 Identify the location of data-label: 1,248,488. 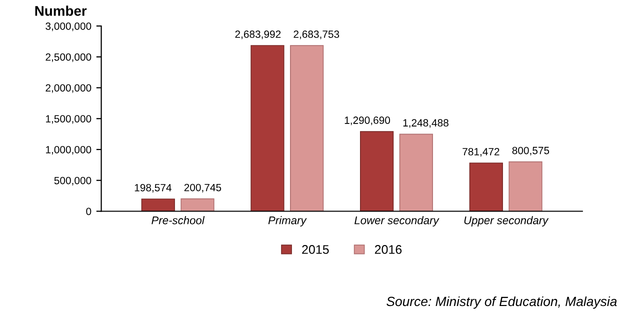
(425, 123).